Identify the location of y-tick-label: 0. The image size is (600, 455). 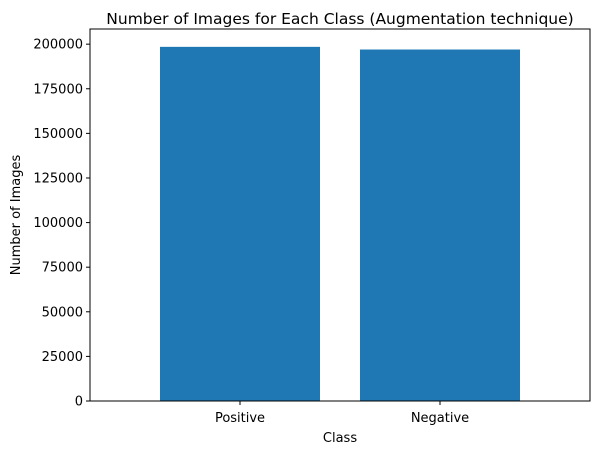
(79, 402).